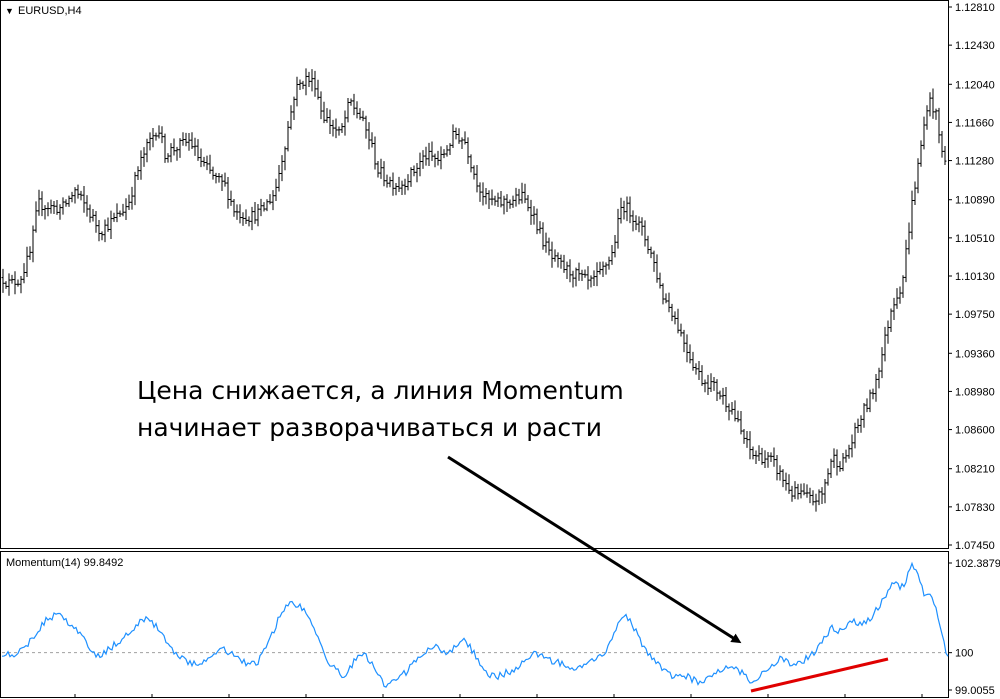 The image size is (1000, 699). What do you see at coordinates (975, 392) in the screenshot?
I see `price-axis-label: 1.08980` at bounding box center [975, 392].